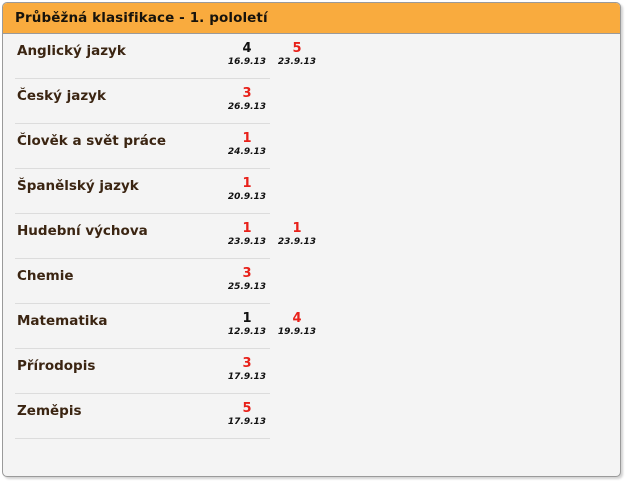 The image size is (627, 483). What do you see at coordinates (247, 332) in the screenshot?
I see `grade-date: 12.9.13` at bounding box center [247, 332].